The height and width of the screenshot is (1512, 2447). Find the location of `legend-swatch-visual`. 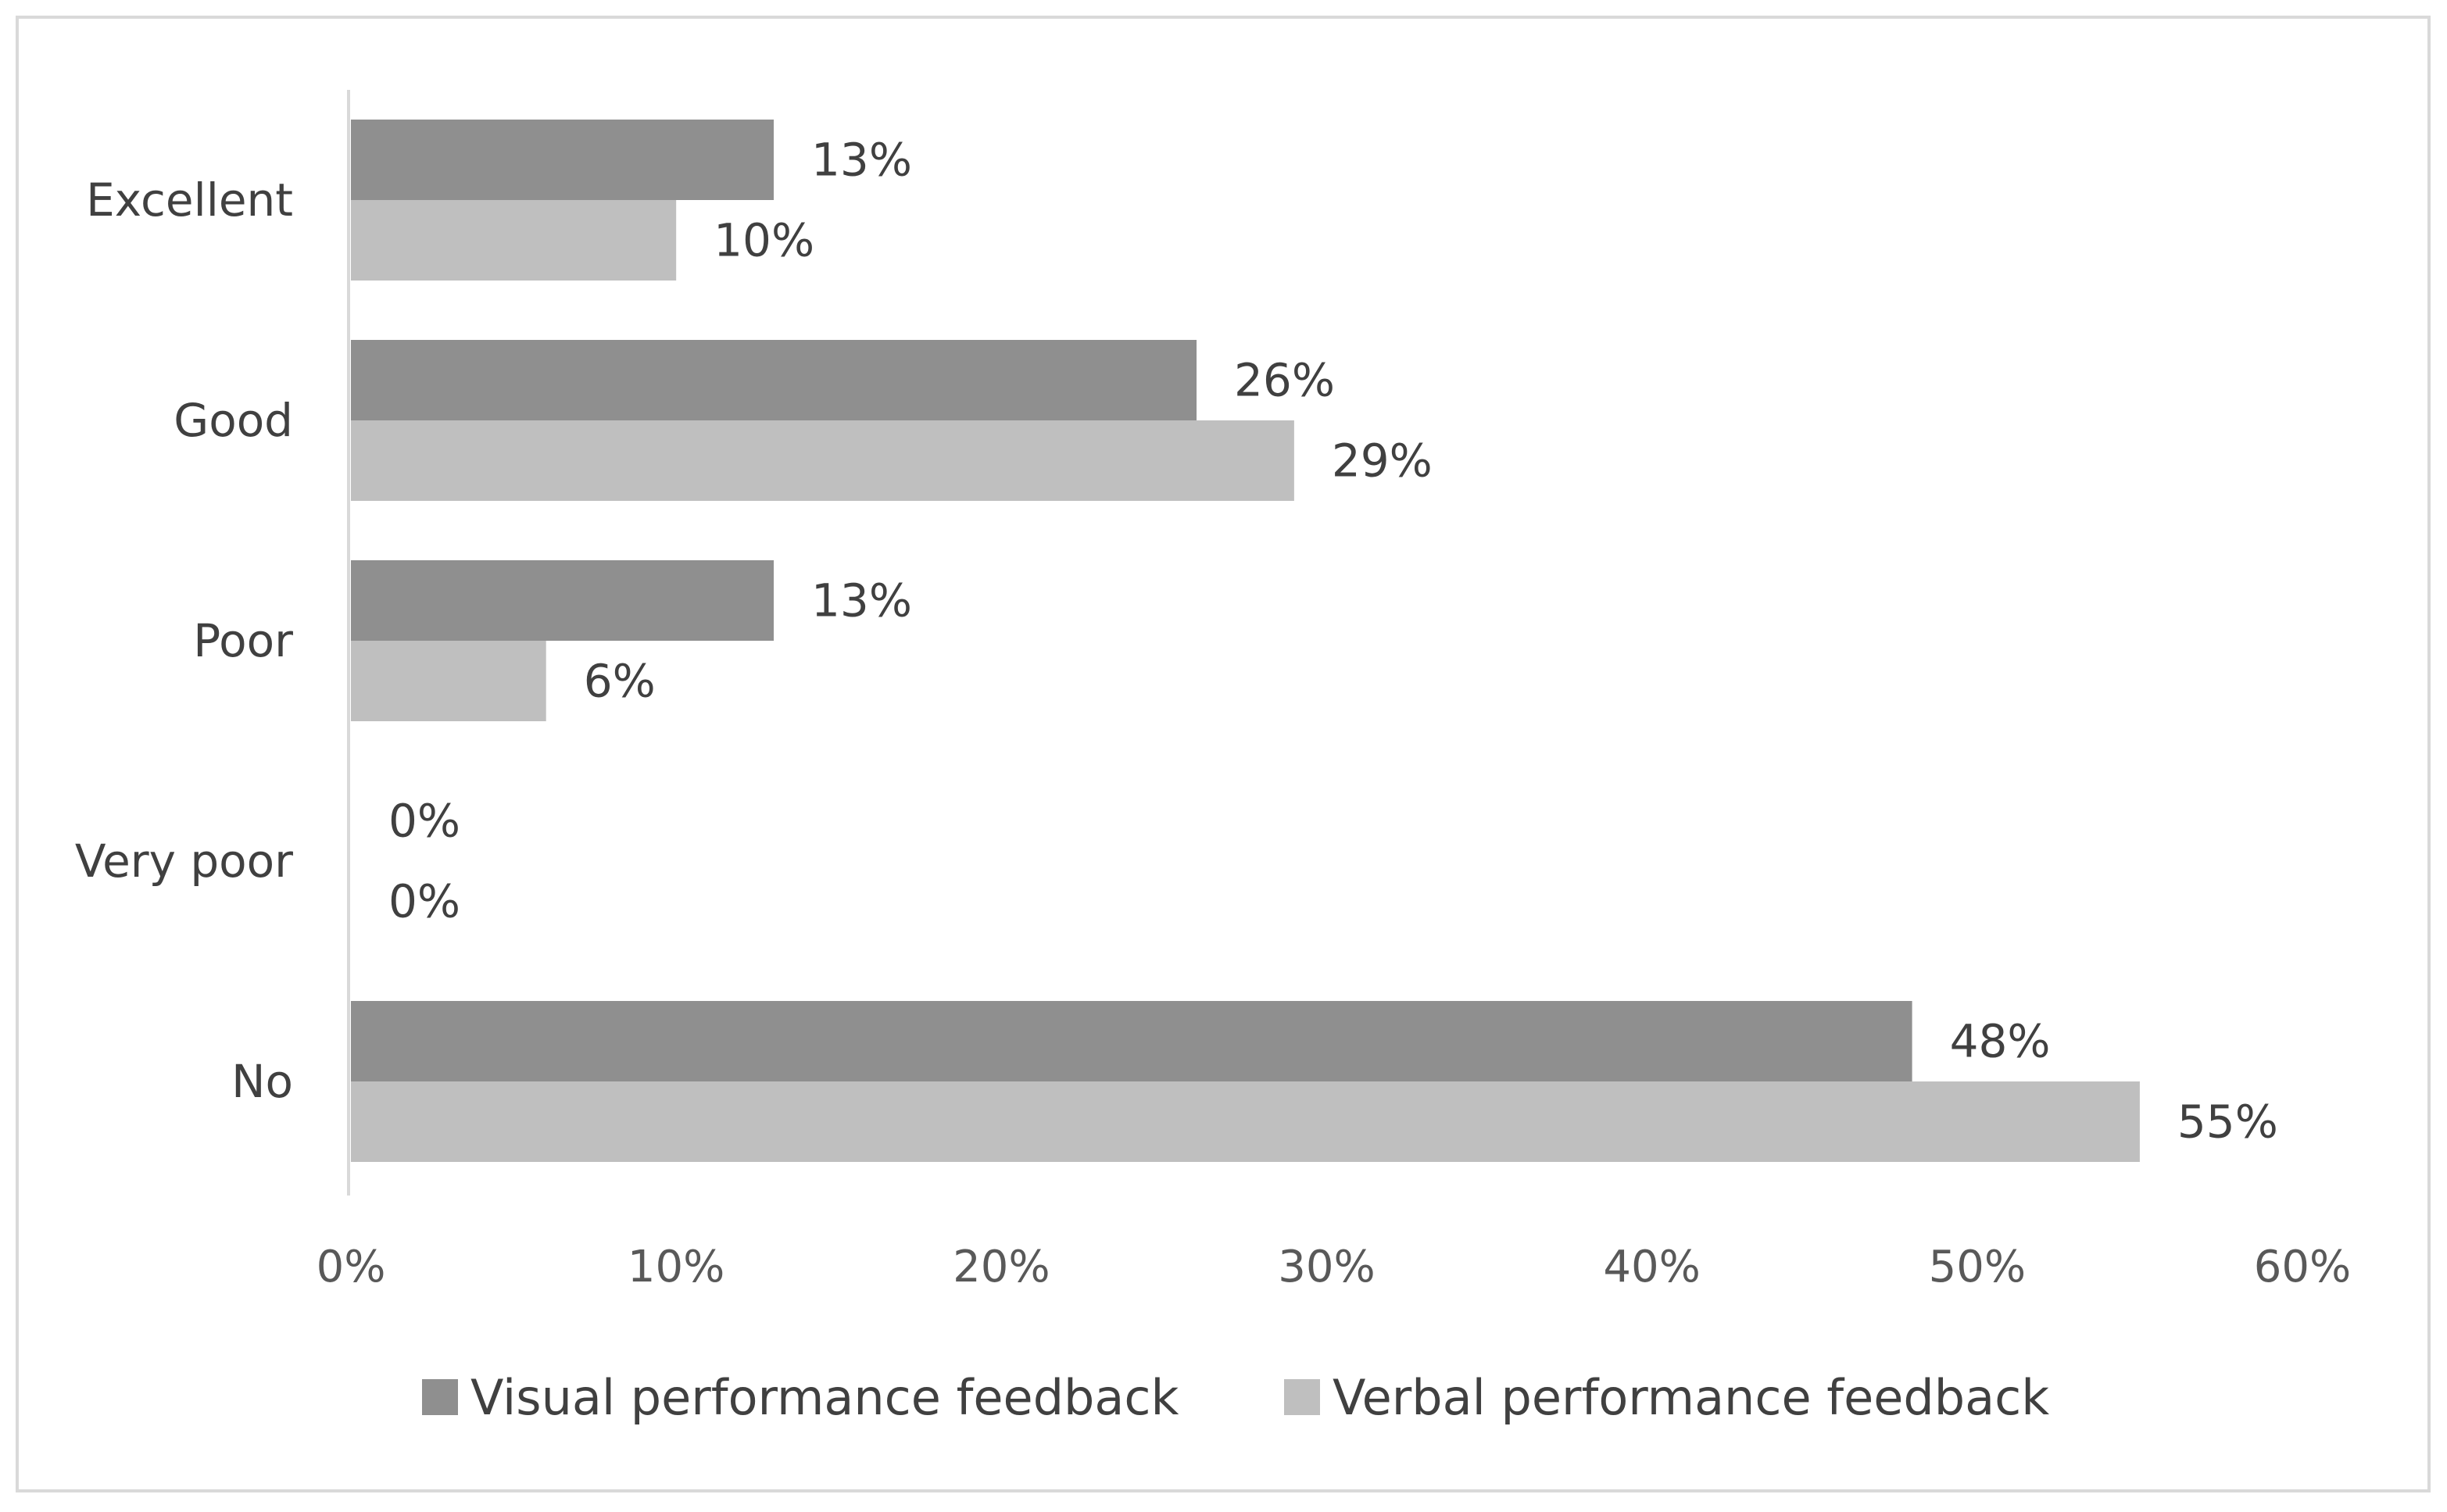

legend-swatch-visual is located at coordinates (440, 1397).